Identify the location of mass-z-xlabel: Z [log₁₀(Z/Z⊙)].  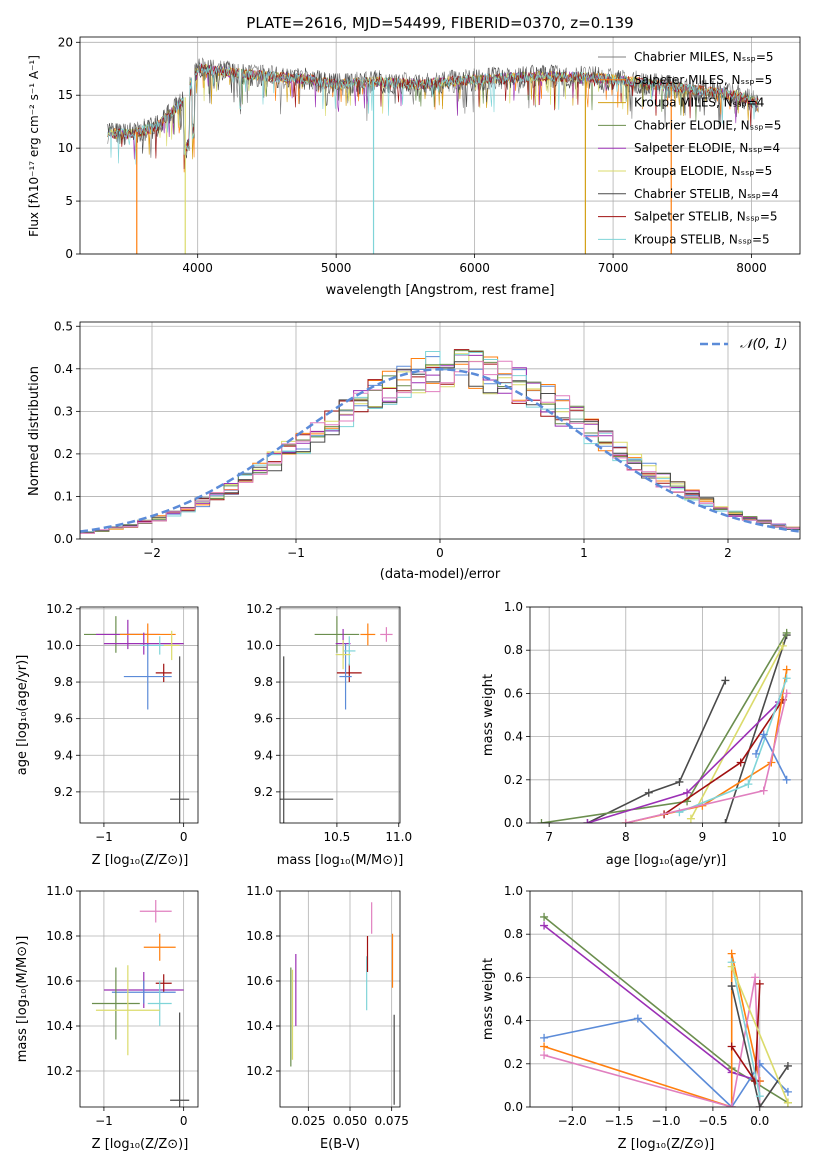
(140, 1144).